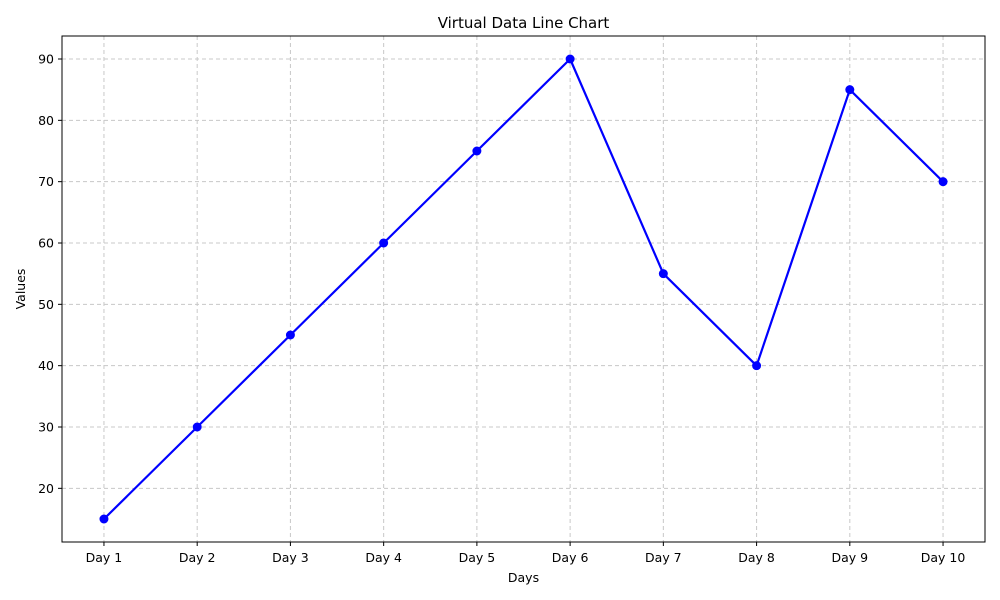  What do you see at coordinates (46, 488) in the screenshot?
I see `y-tick-label: 20` at bounding box center [46, 488].